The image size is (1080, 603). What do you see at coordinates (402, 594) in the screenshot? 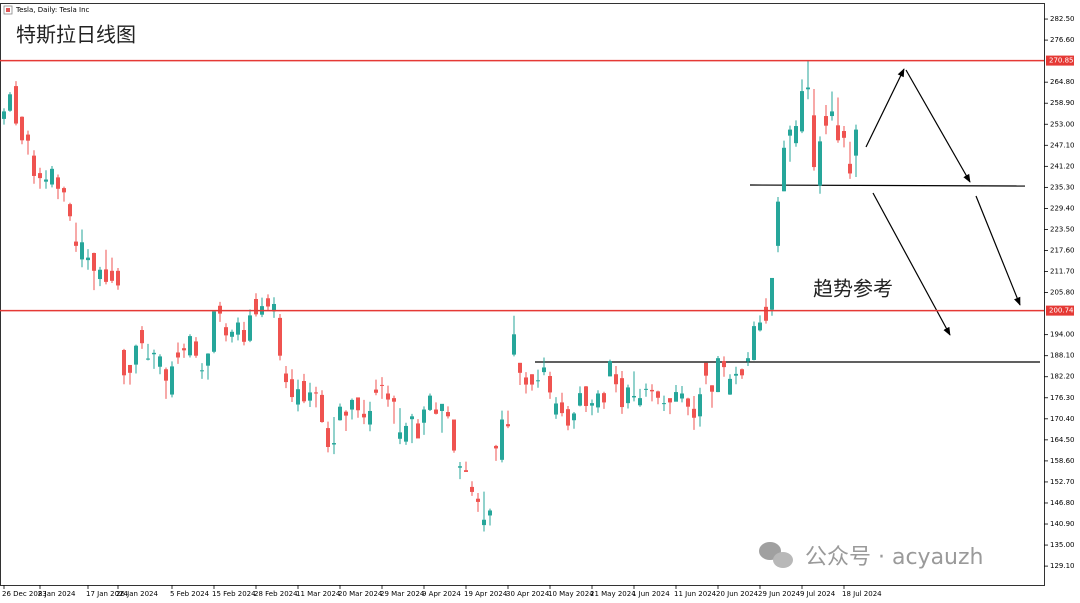
I see `x-tick-label: 29 Mar 2024` at bounding box center [402, 594].